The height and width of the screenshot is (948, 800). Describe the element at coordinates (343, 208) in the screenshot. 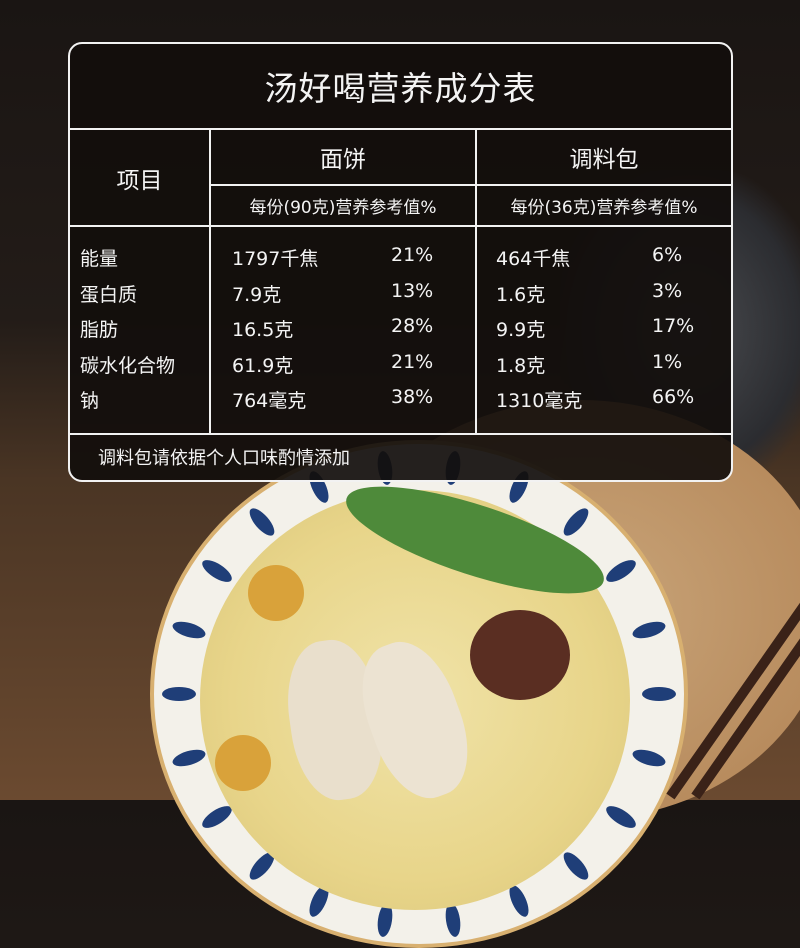

I see `noodle-subheader: 每份(90克)营养参考值%` at that location.